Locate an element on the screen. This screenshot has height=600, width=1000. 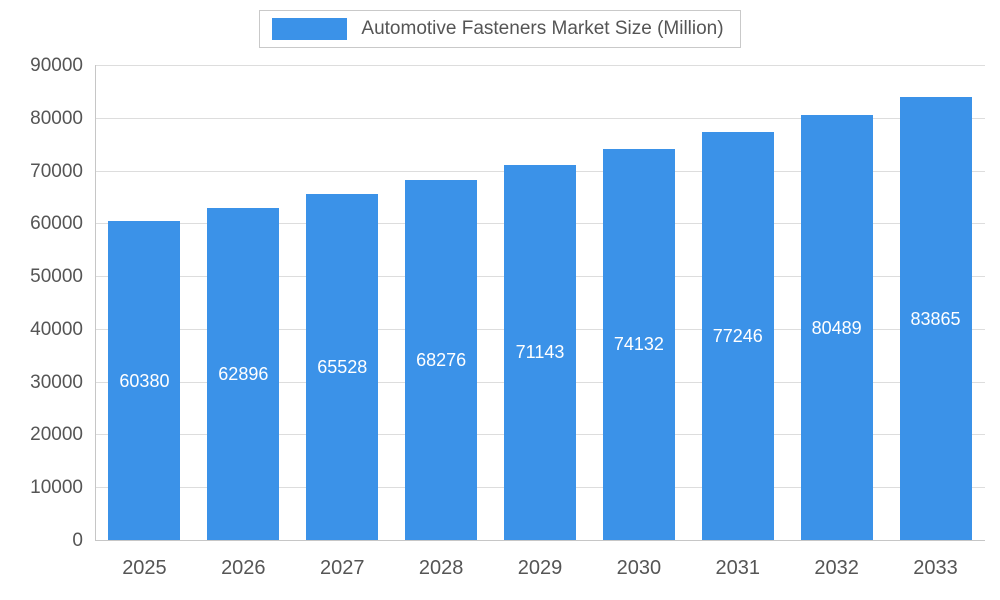
bar-value-label: 83865 is located at coordinates (935, 318).